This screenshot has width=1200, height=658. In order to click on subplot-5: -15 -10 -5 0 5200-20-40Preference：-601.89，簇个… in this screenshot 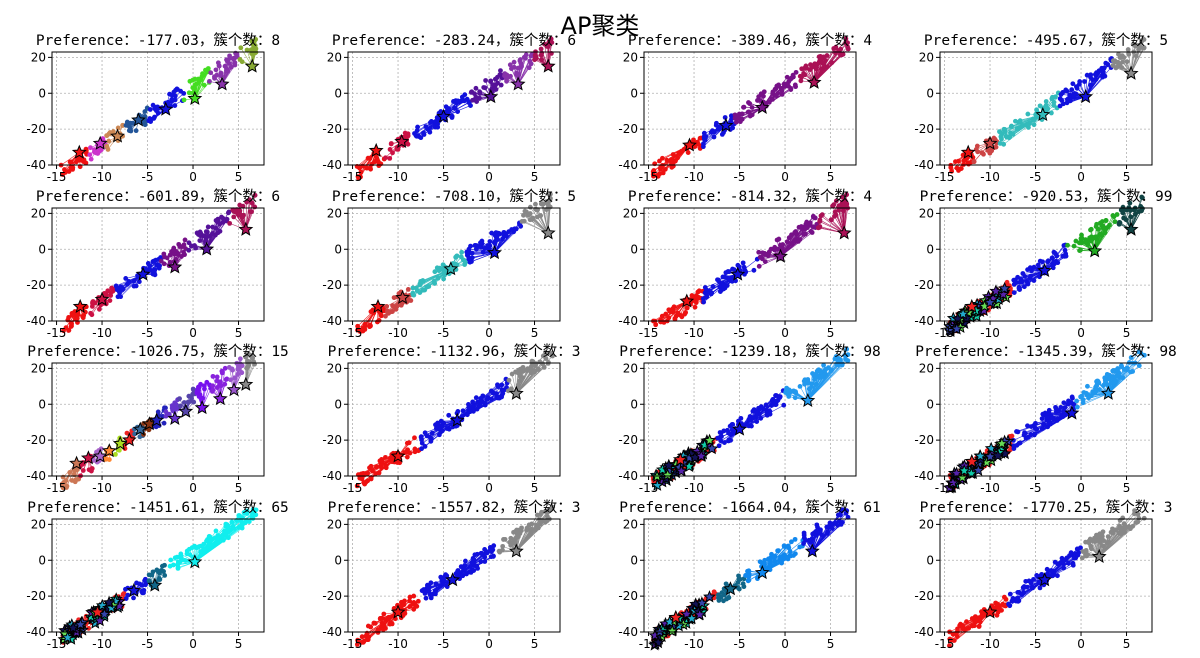, I will do `click(153, 263)`.